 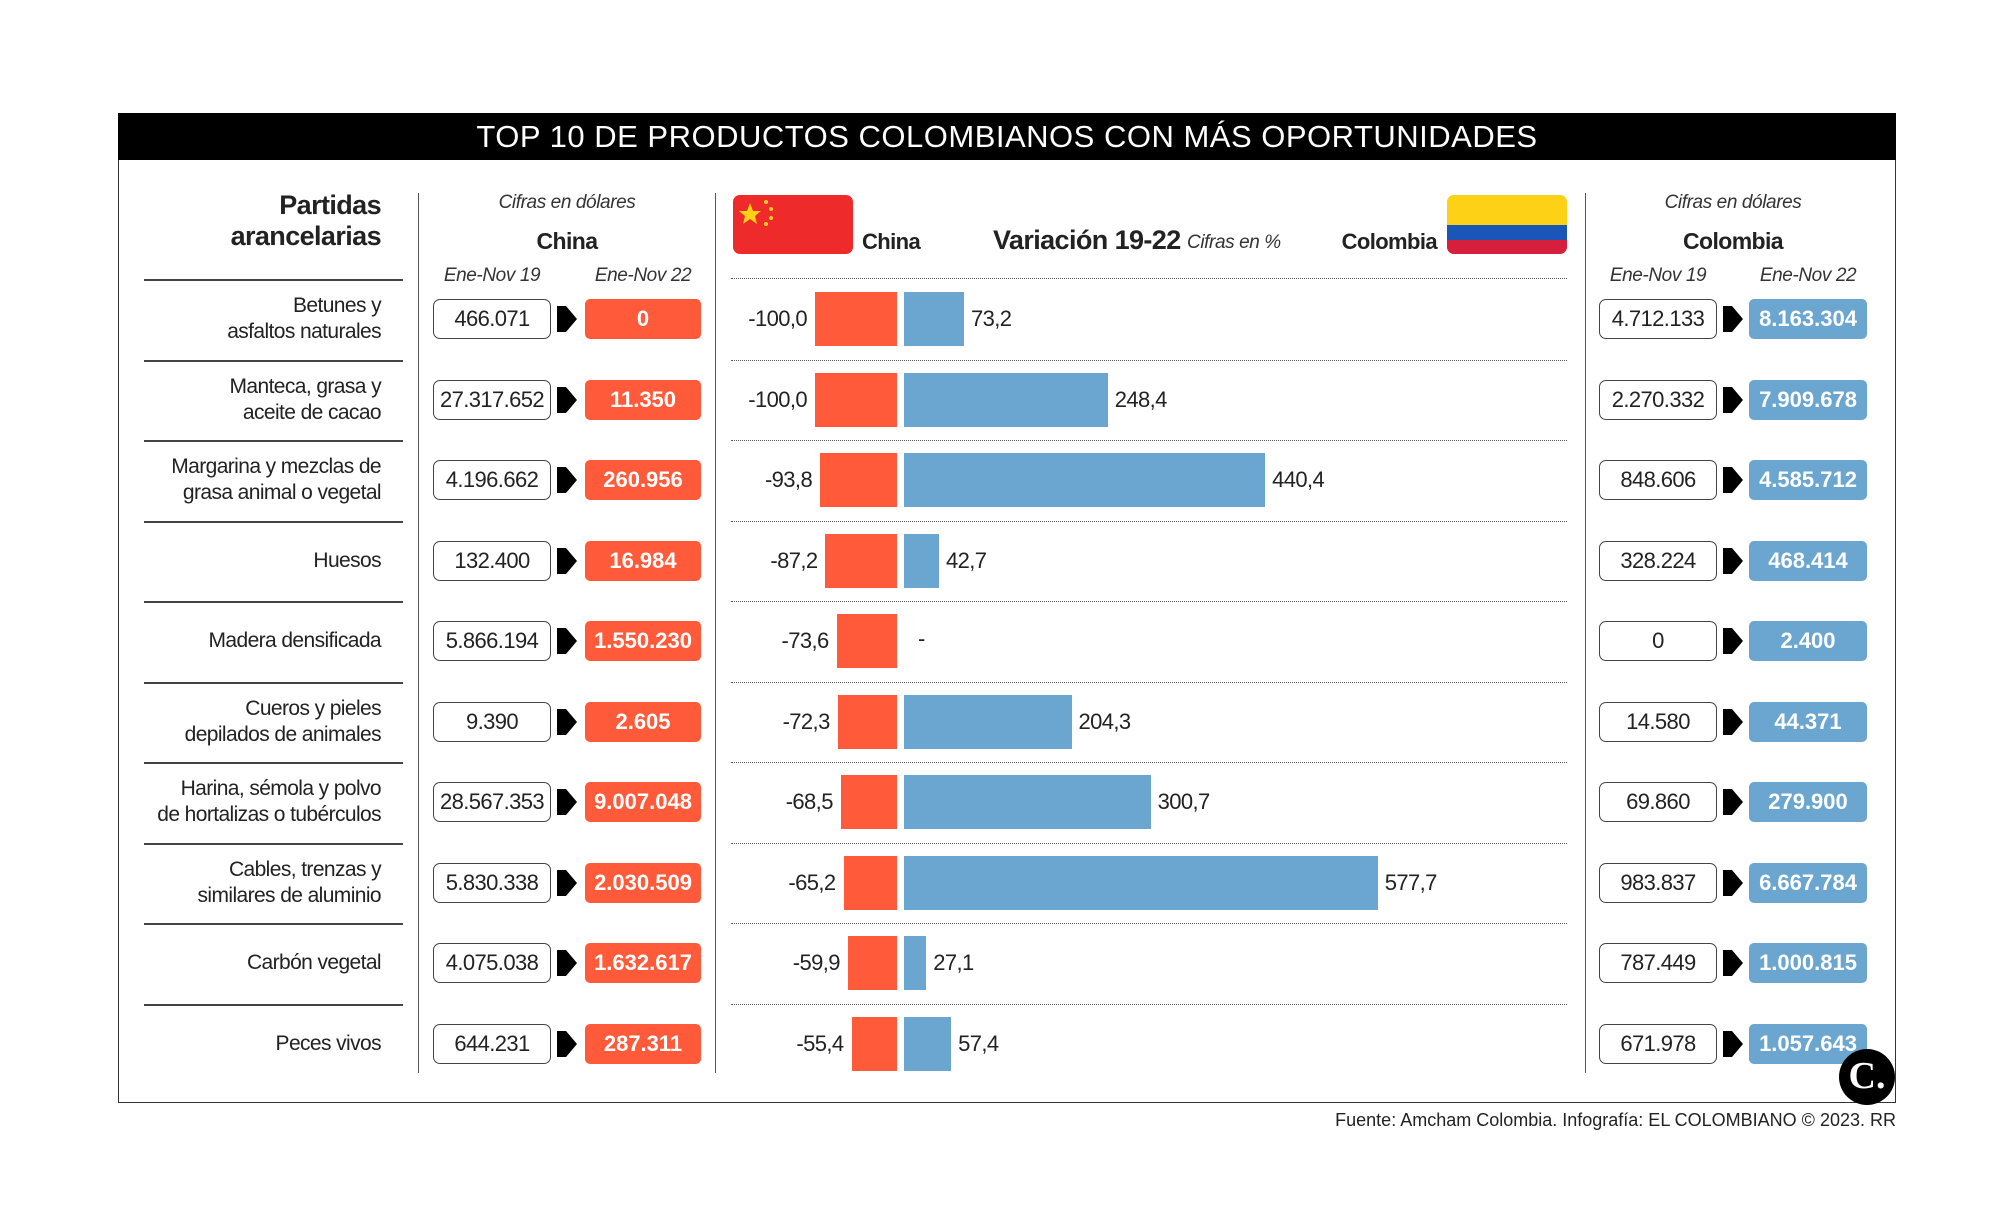 What do you see at coordinates (567, 241) in the screenshot?
I see `china-table-title: China` at bounding box center [567, 241].